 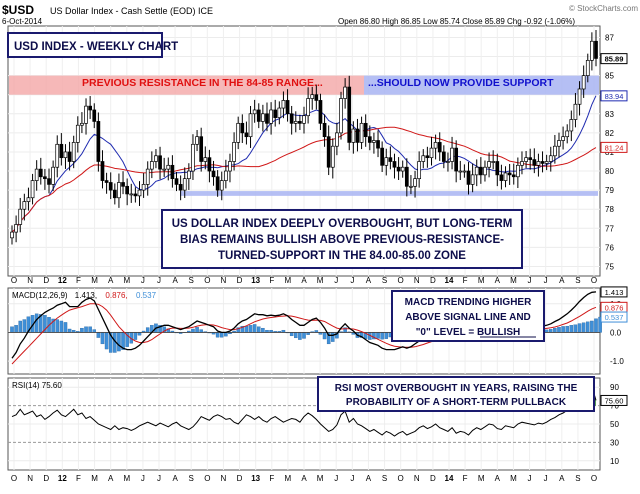 I want to click on rsi-note-line: PROBABILITY OF A SHORT-TERM PULLBACK, so click(x=456, y=402).